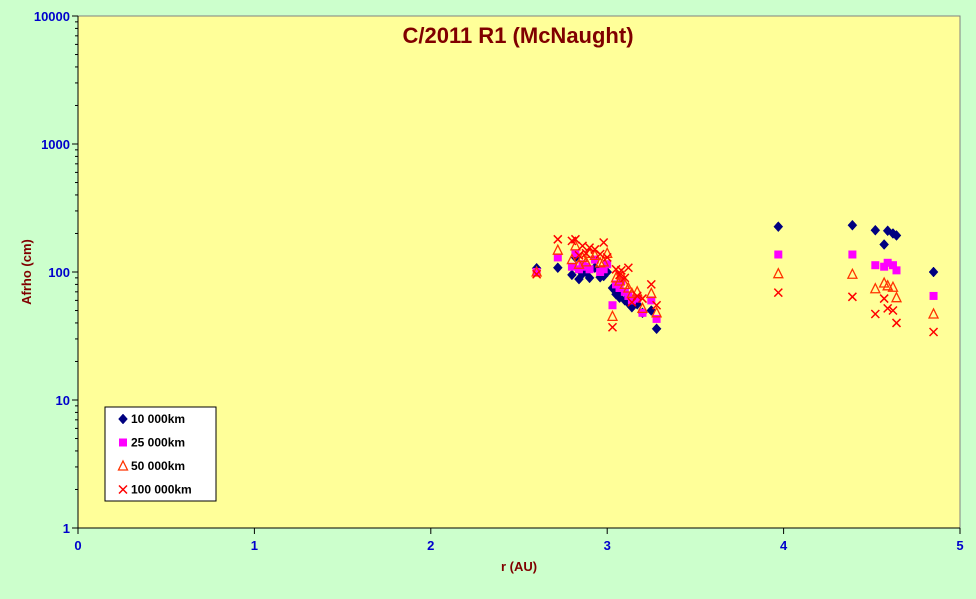 The image size is (976, 599). What do you see at coordinates (158, 419) in the screenshot?
I see `legend-label: 10 000km` at bounding box center [158, 419].